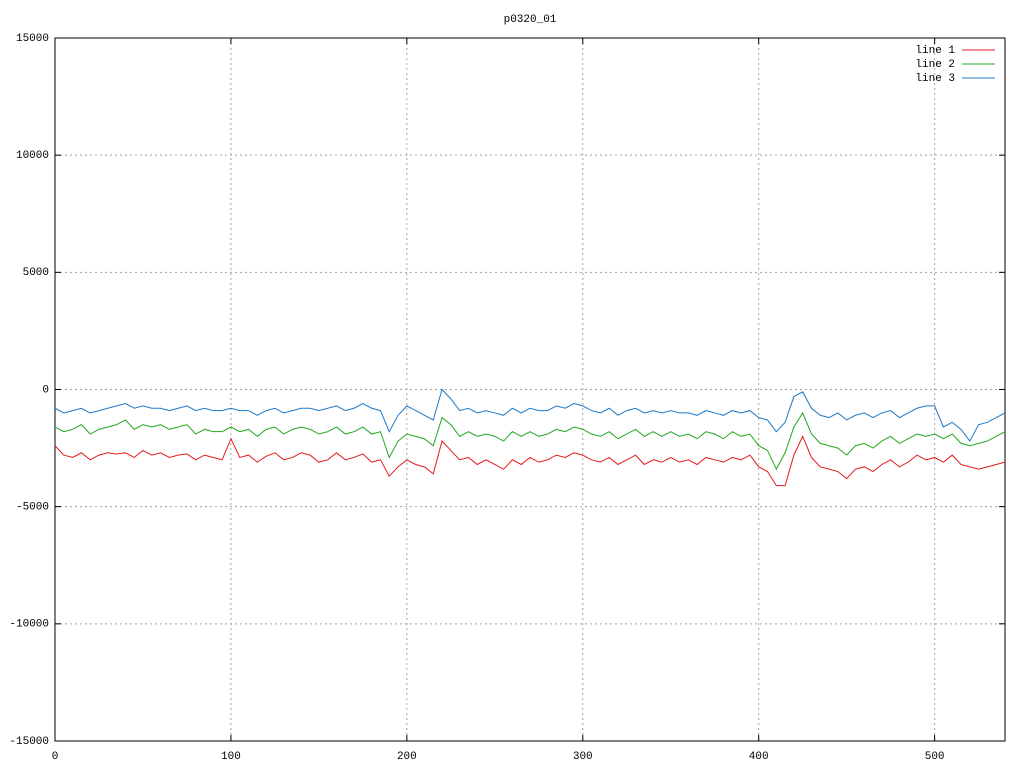  I want to click on y-tick-label: -5000, so click(32, 508).